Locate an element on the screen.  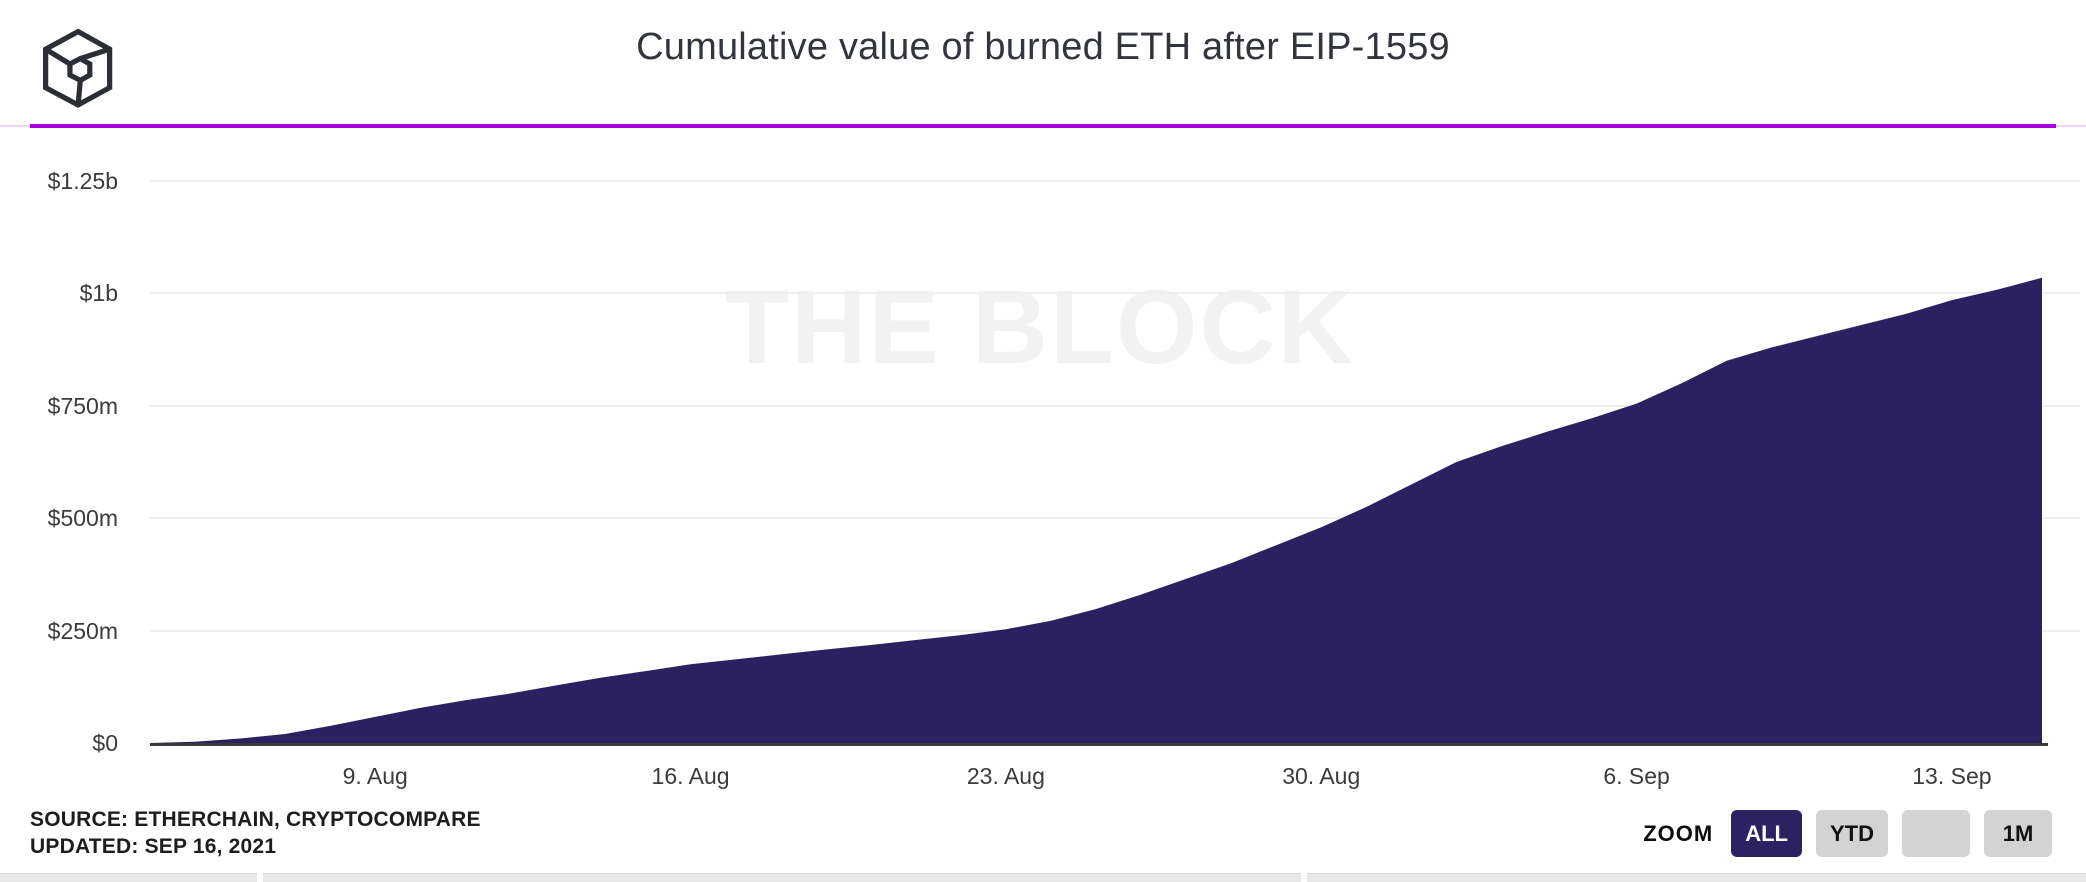
x-axis-label: 13. Sep is located at coordinates (1952, 776).